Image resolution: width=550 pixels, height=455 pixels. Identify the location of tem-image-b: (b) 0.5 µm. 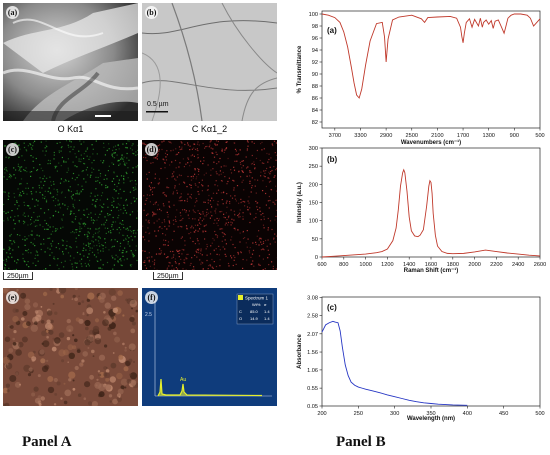
(209, 62).